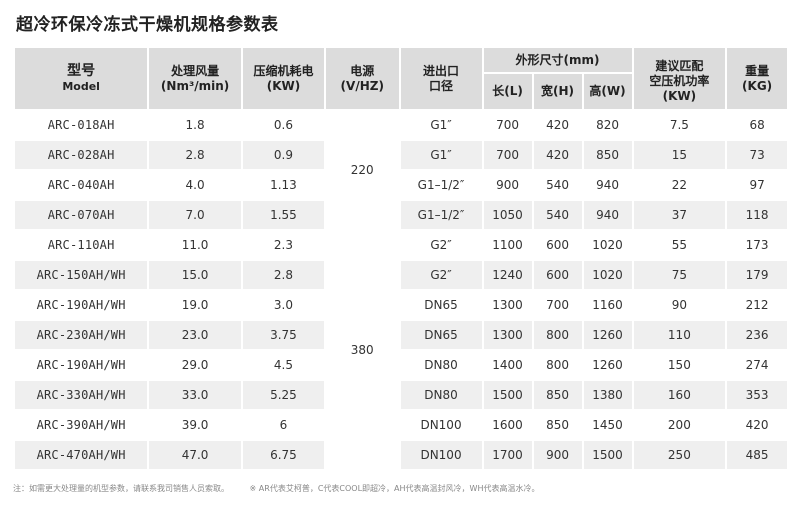 This screenshot has width=800, height=510. I want to click on cell-model: ARC-018AH, so click(81, 125).